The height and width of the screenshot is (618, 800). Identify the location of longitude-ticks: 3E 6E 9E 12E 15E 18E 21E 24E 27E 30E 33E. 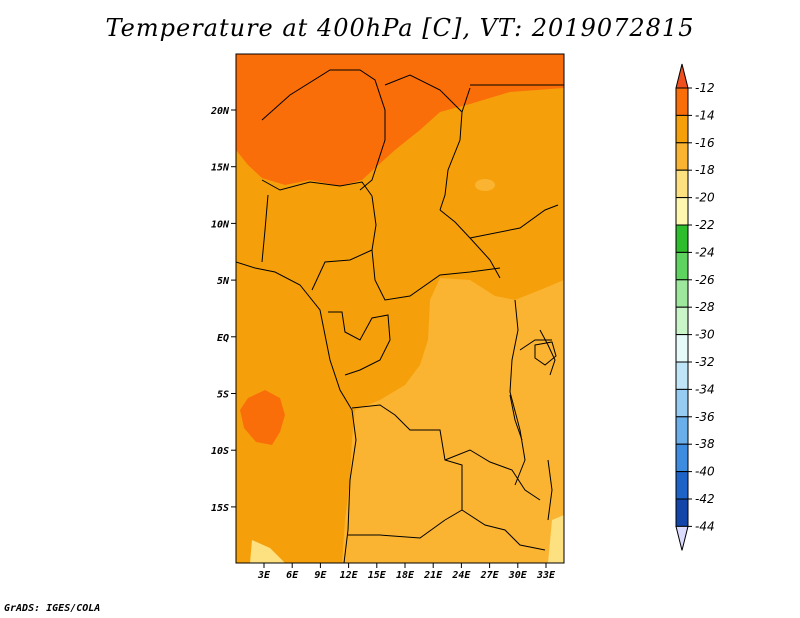
(406, 572).